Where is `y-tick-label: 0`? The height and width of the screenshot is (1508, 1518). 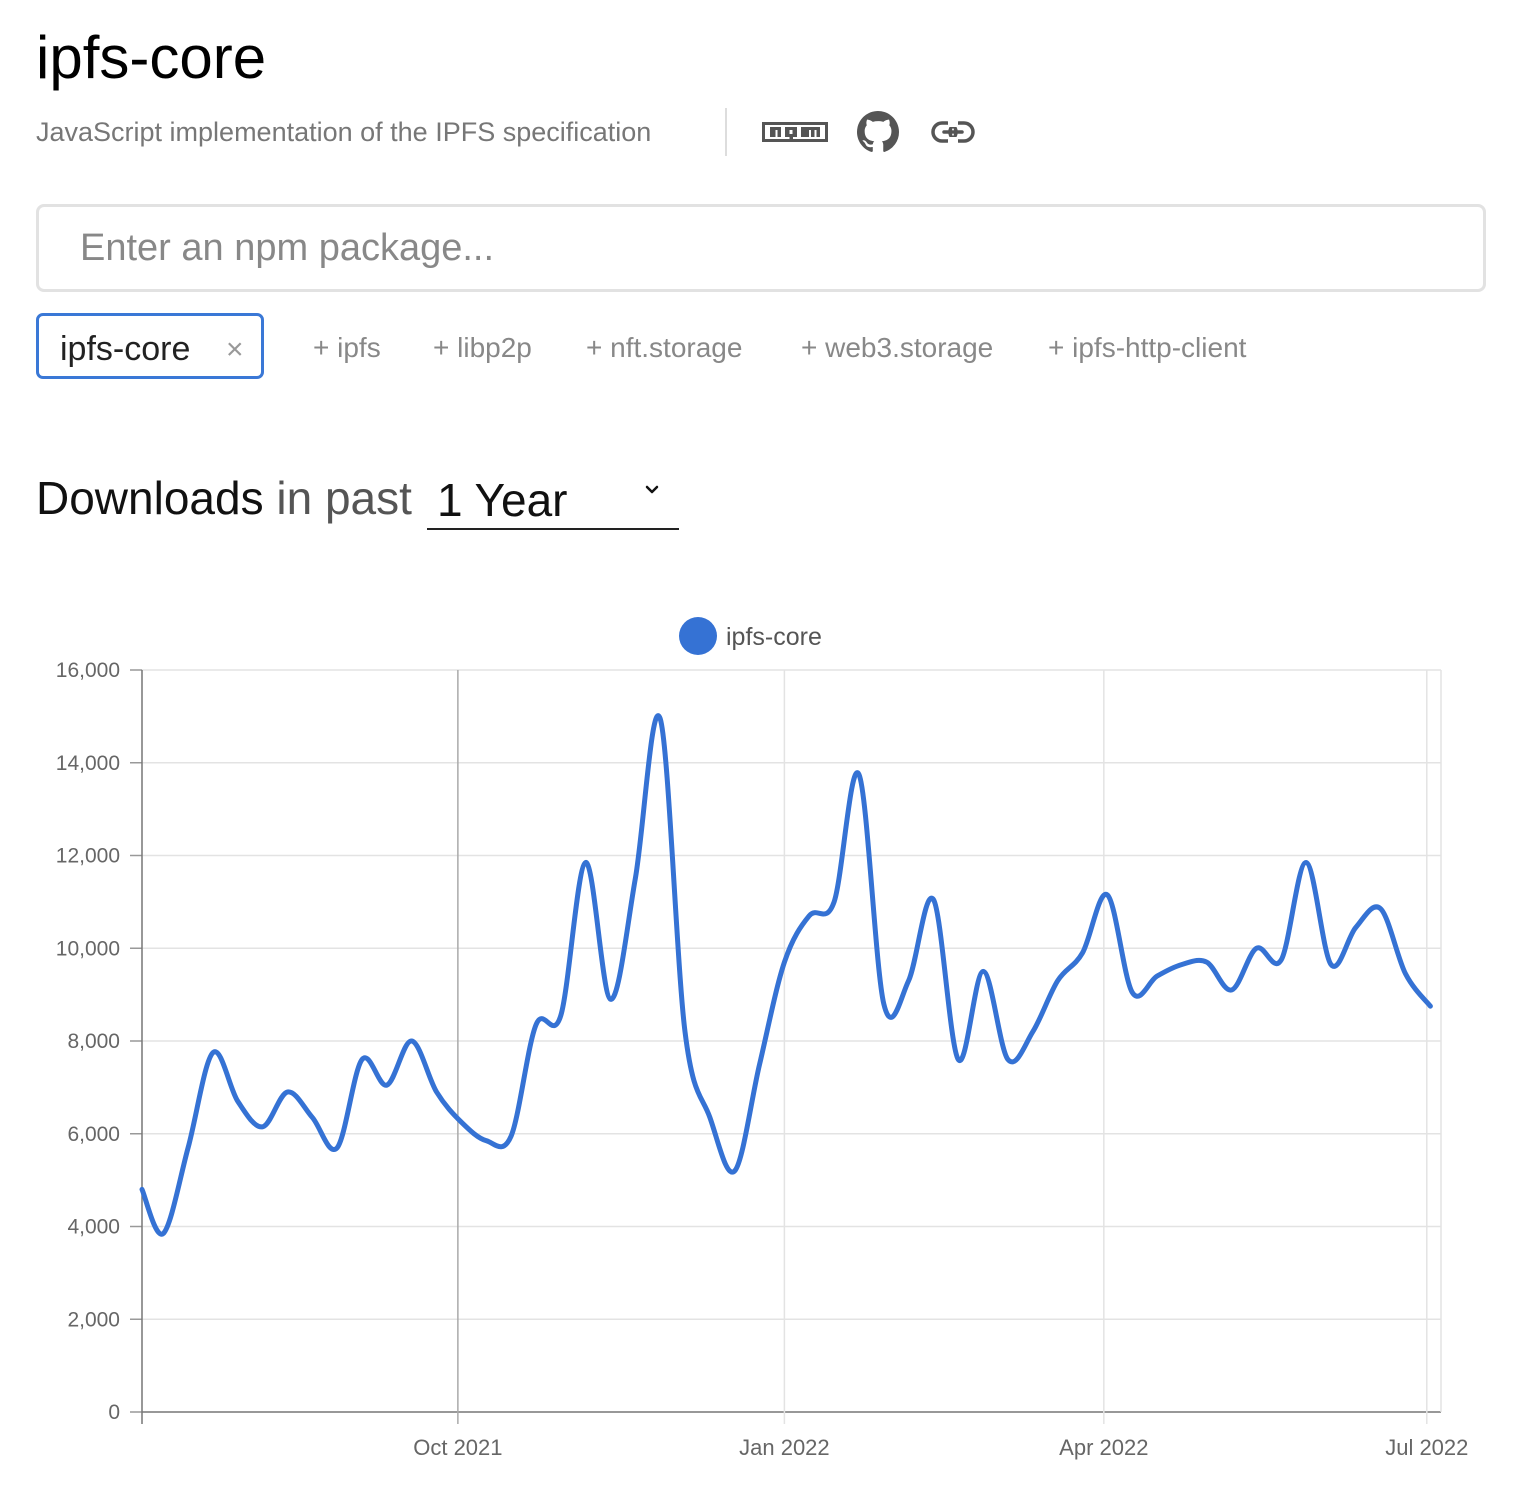 y-tick-label: 0 is located at coordinates (114, 1412).